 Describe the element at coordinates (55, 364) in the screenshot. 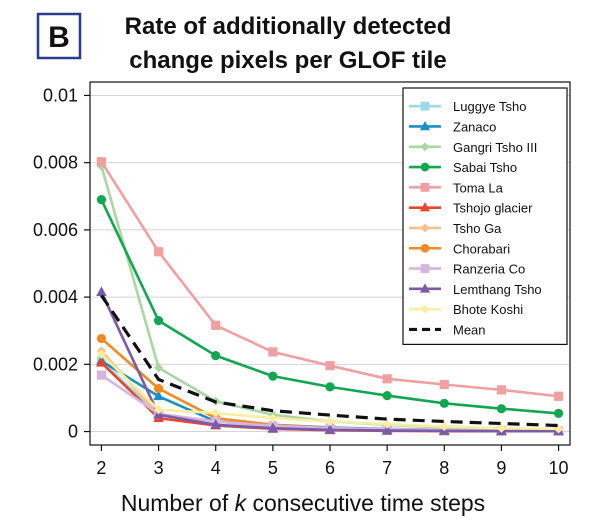

I see `y-tick-label: 0.002` at that location.